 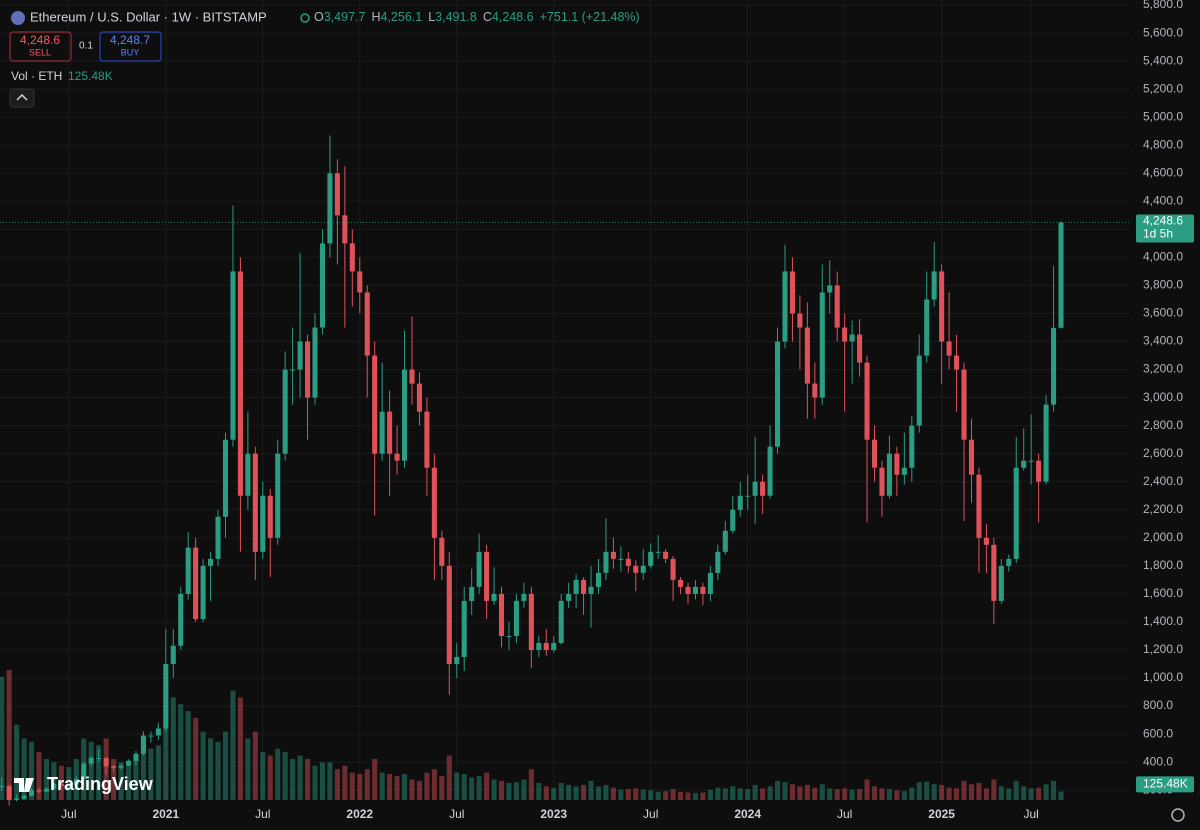 I want to click on buy-price: 4,248.7, so click(x=130, y=40).